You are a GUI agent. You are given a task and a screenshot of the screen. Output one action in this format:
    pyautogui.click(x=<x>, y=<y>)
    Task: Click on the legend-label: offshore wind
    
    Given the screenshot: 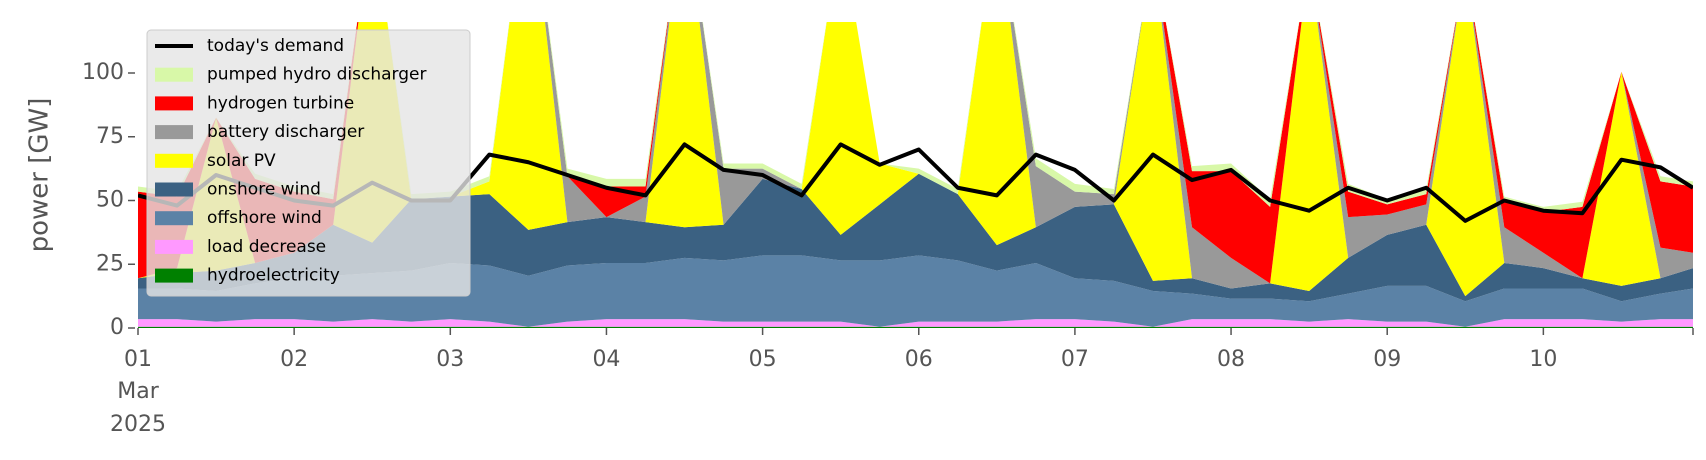 What is the action you would take?
    pyautogui.click(x=264, y=218)
    